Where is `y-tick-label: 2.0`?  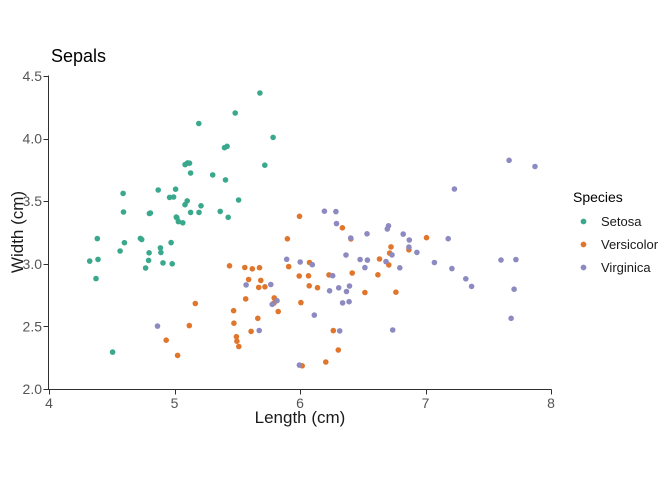
y-tick-label: 2.0 is located at coordinates (33, 389).